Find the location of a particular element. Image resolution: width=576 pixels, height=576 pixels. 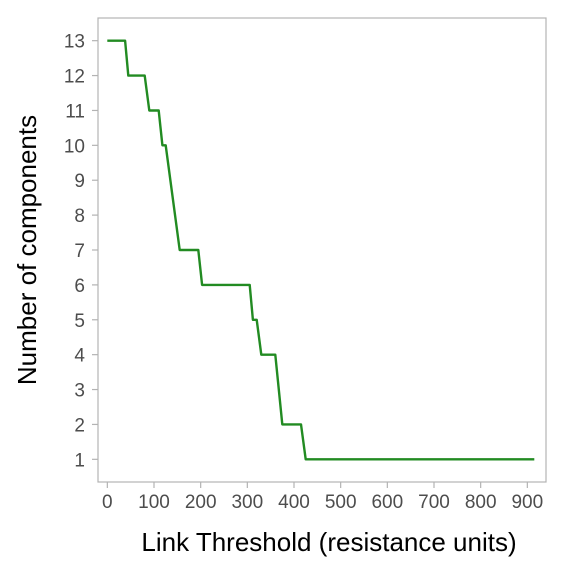

y-tick-label: 7 is located at coordinates (79, 251).